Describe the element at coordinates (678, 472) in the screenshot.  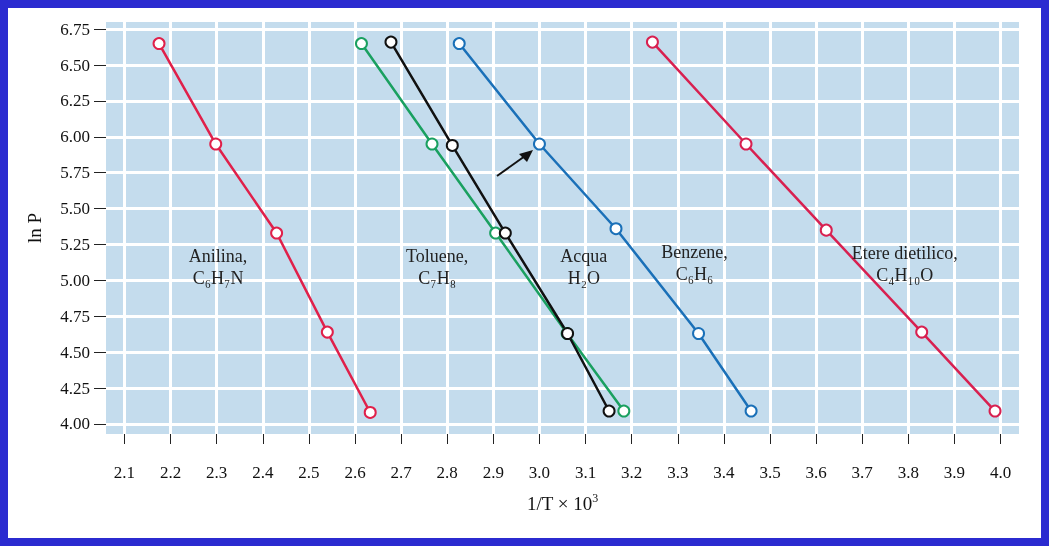
I see `x-tick-label: 3.3` at that location.